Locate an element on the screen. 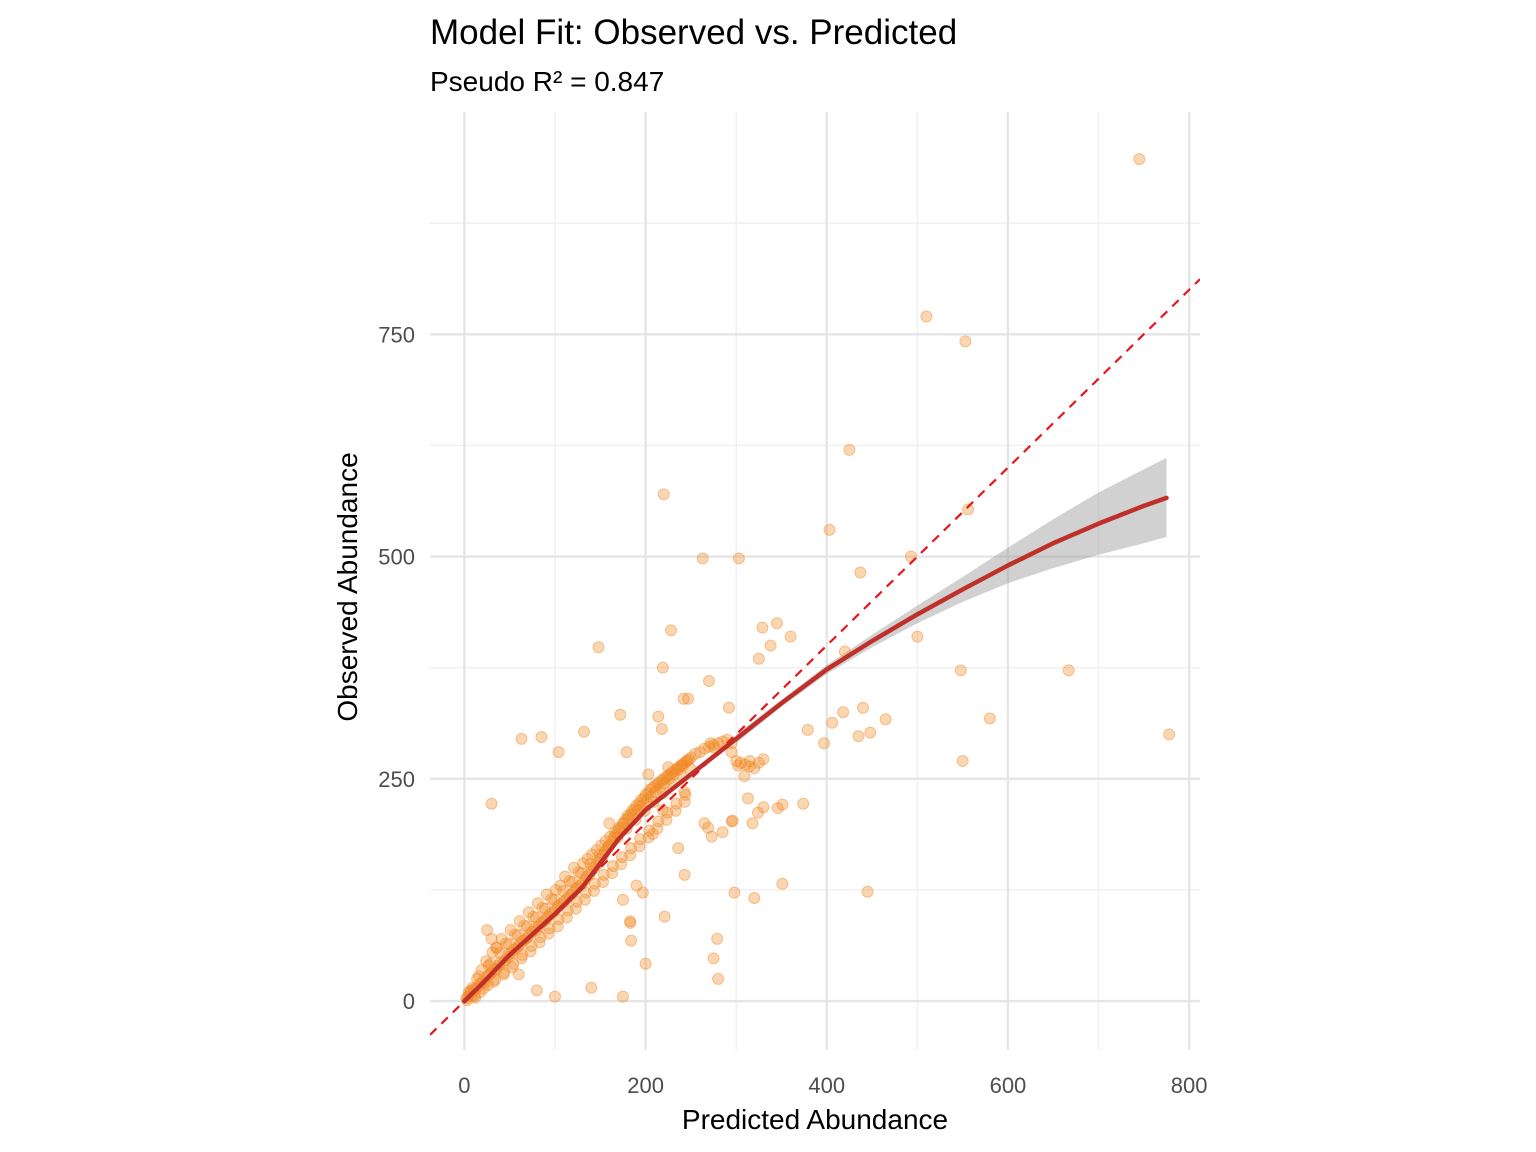  y-axis-title: Observed Abundance is located at coordinates (347, 586).